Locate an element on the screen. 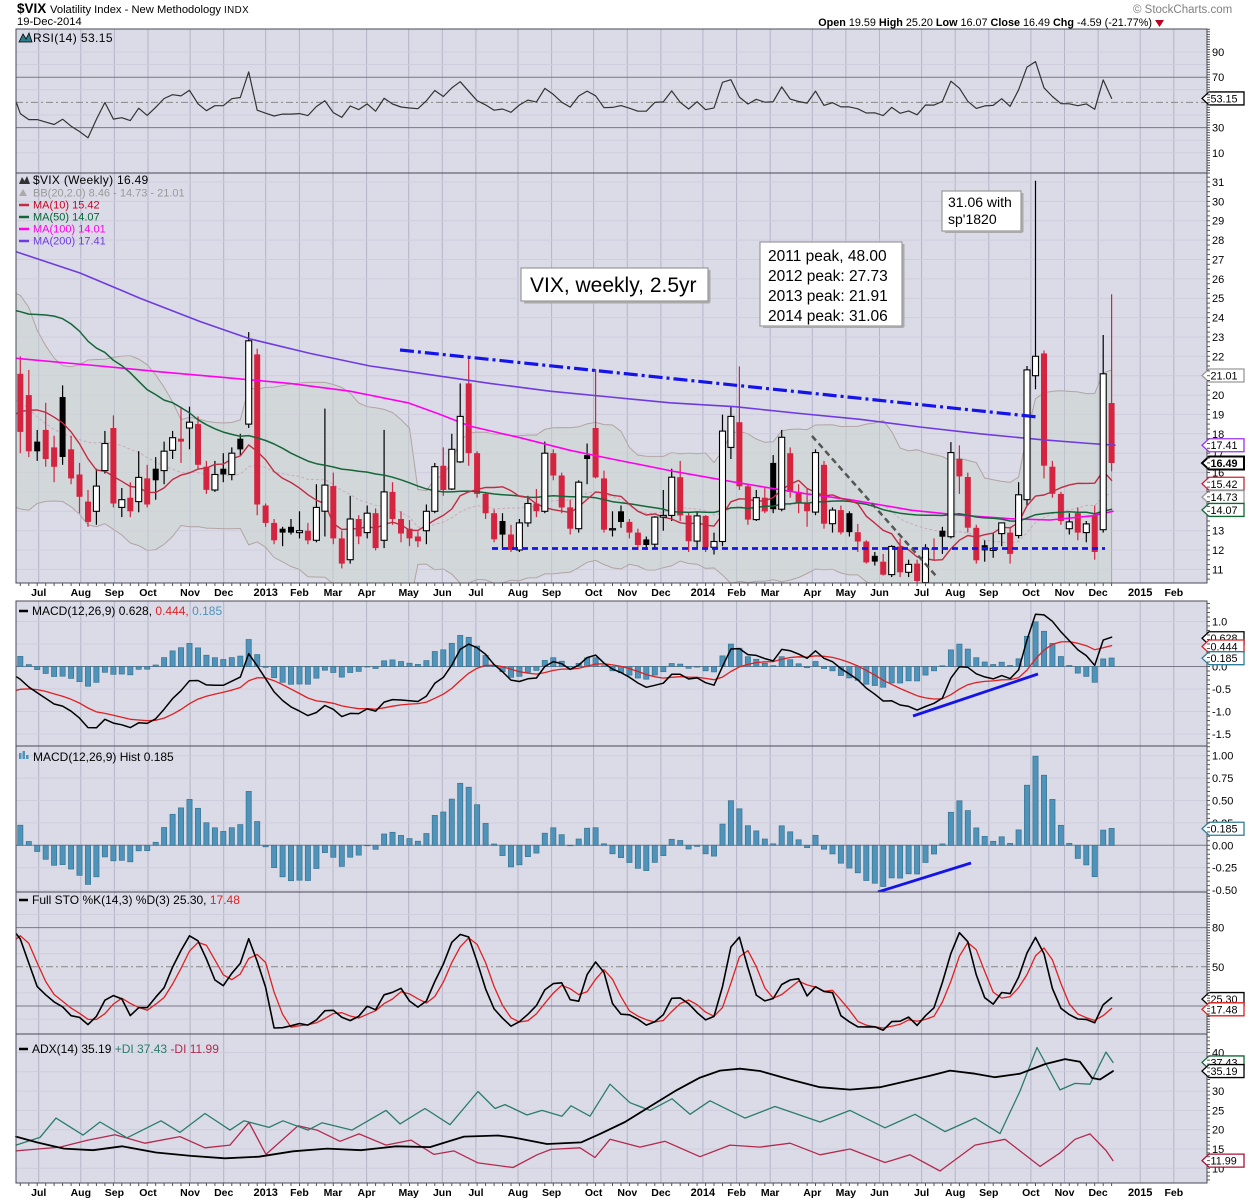 This screenshot has width=1250, height=1200. svg-text: 20 is located at coordinates (1218, 1131).